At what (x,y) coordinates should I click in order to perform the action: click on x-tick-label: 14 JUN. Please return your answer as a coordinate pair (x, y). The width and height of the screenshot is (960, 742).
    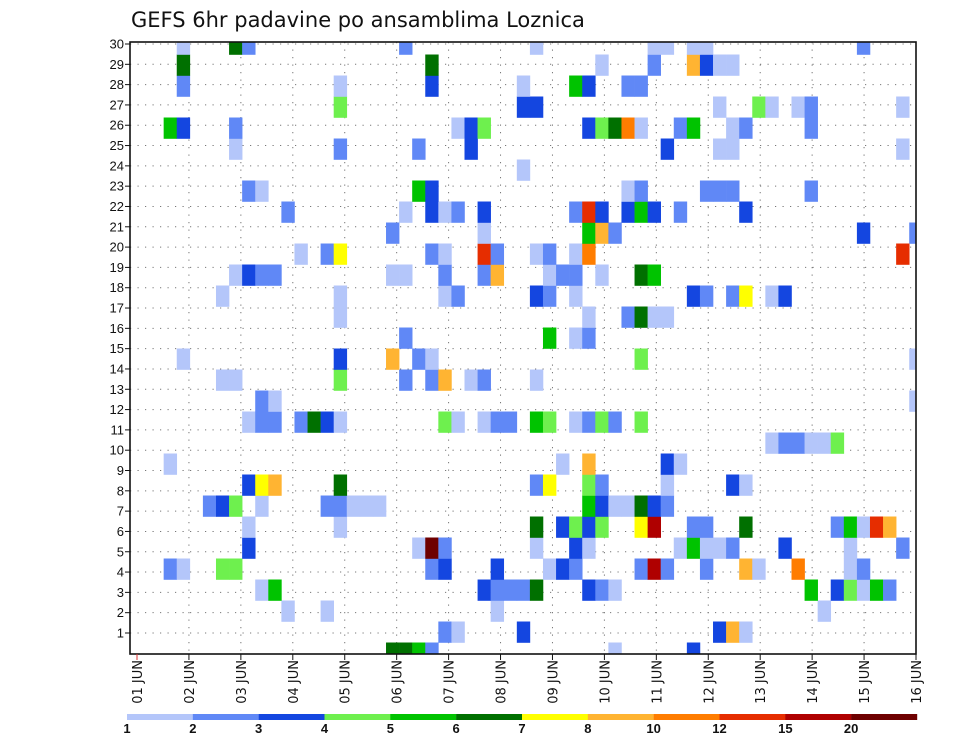
    Looking at the image, I should click on (813, 682).